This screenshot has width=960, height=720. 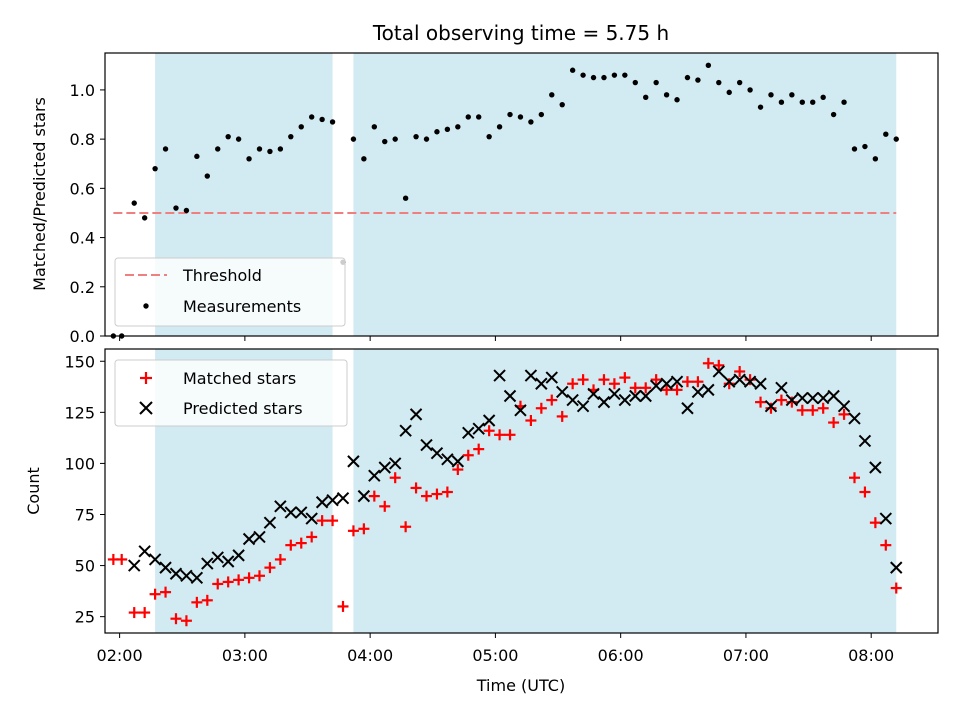 I want to click on top-y-tick-label: 0.4, so click(x=82, y=238).